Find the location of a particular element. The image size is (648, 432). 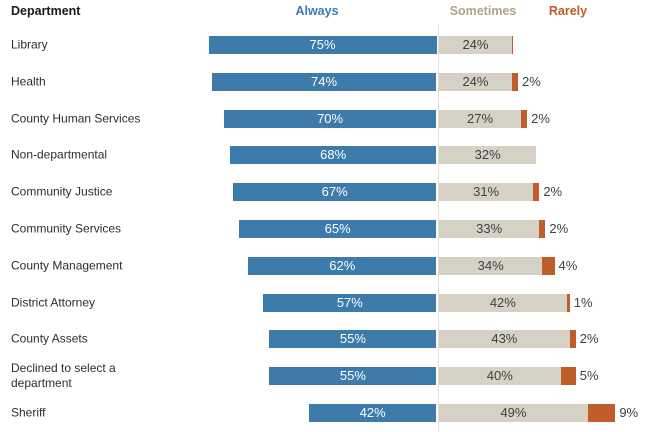

rarely-value-label: 9% is located at coordinates (629, 412).